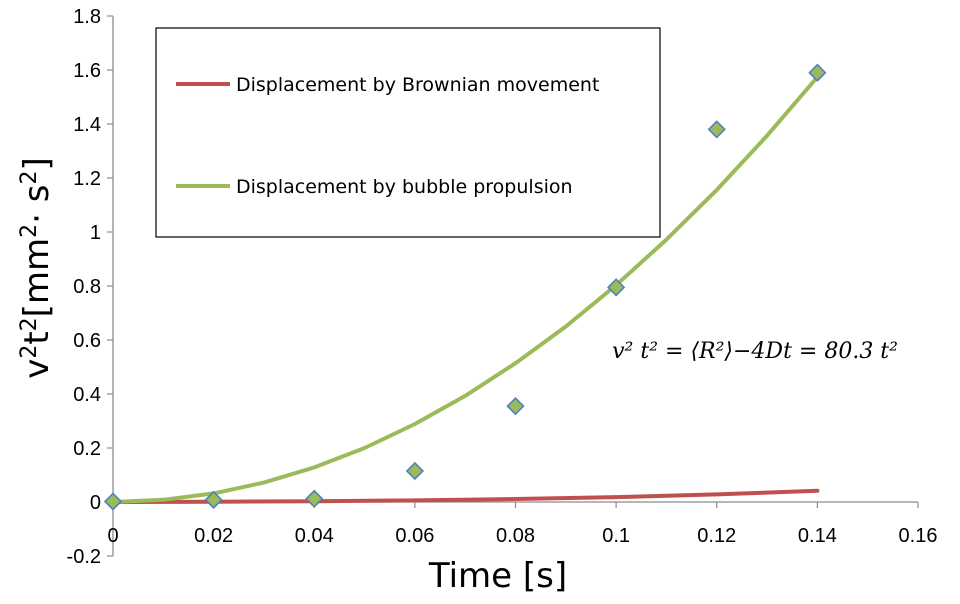 The height and width of the screenshot is (604, 960). What do you see at coordinates (404, 187) in the screenshot?
I see `legend-label-bubble: Displacement by bubble propulsion` at bounding box center [404, 187].